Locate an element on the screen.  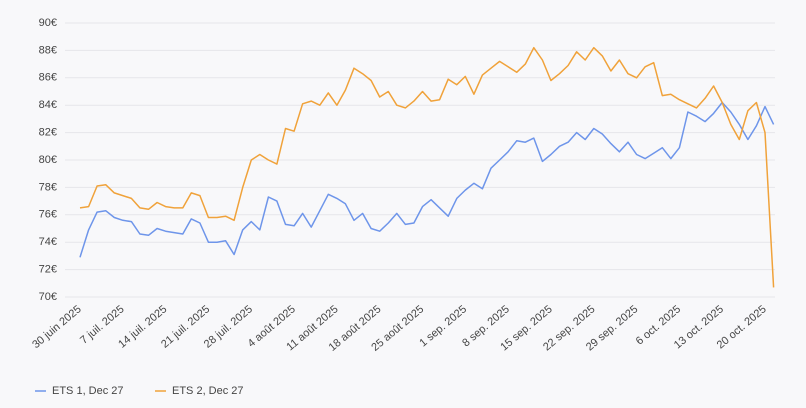
y-tick-label: 82€ is located at coordinates (48, 133).